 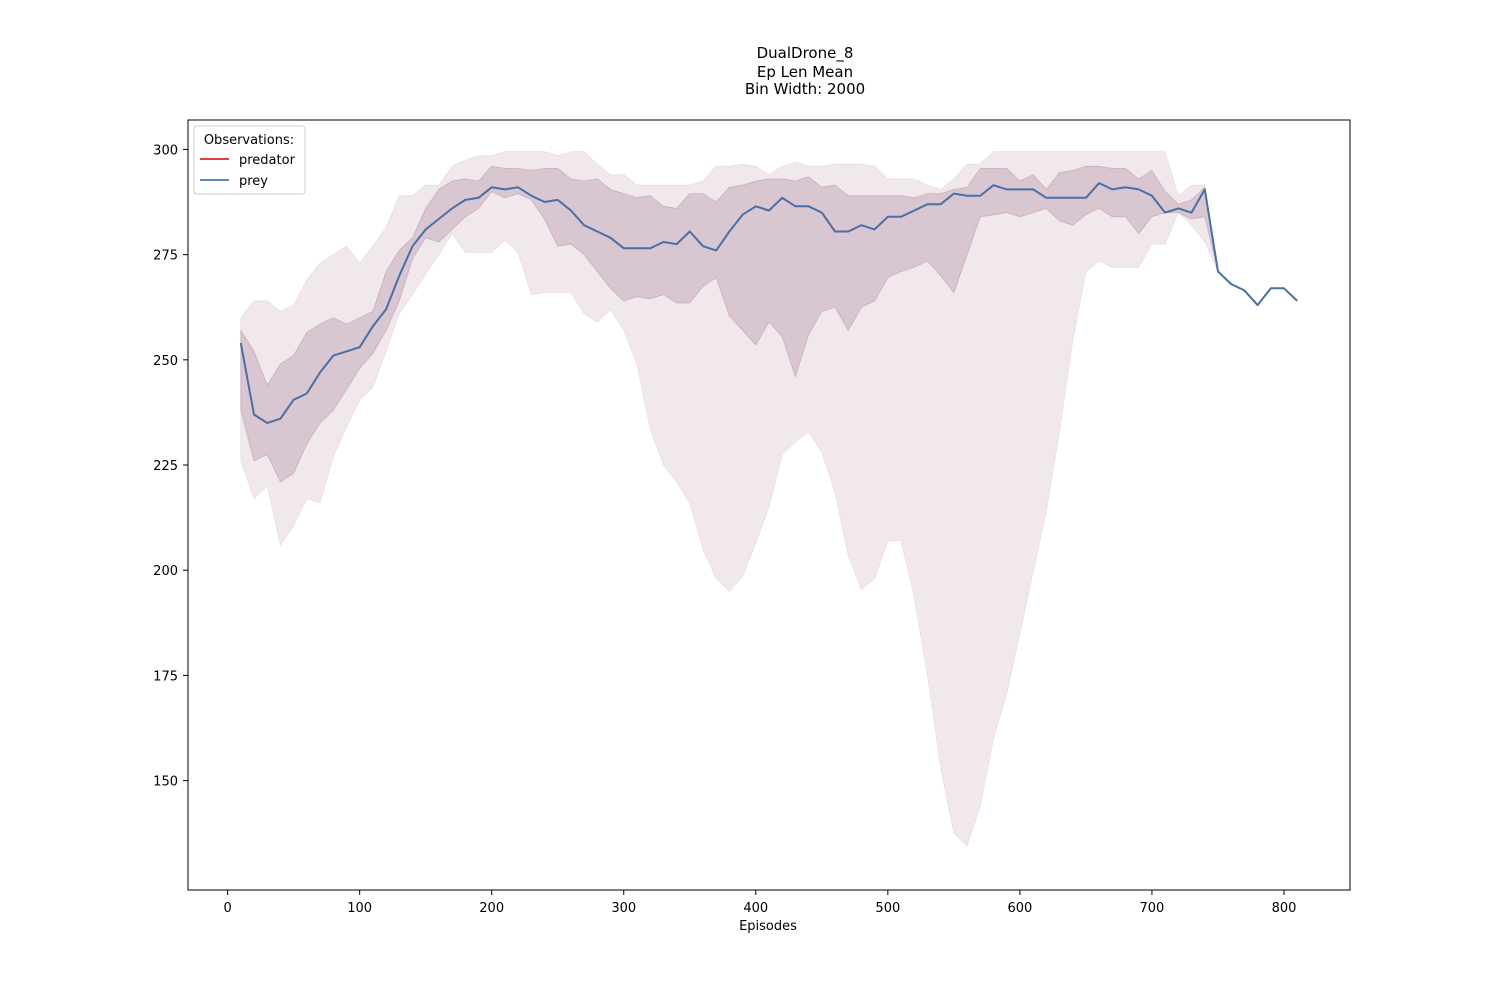 What do you see at coordinates (165, 571) in the screenshot?
I see `y-tick-label: 200` at bounding box center [165, 571].